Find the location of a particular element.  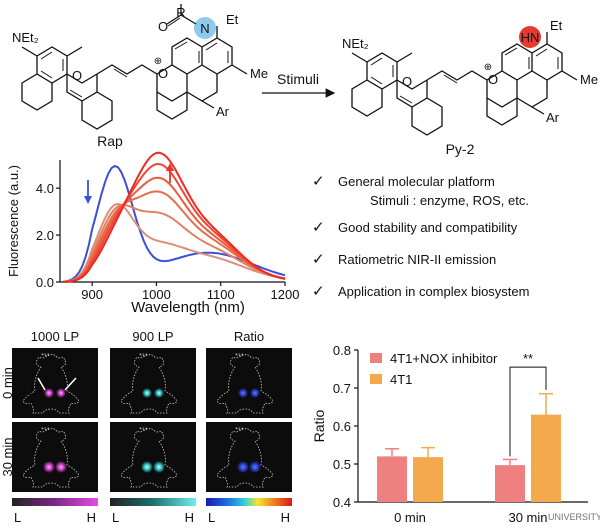

spectrum-y-tick-label: 4.0 is located at coordinates (45, 188).